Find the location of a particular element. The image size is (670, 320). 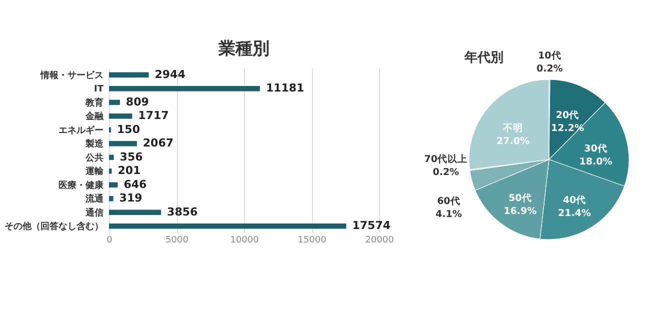

slice-label: 50代 is located at coordinates (520, 198).